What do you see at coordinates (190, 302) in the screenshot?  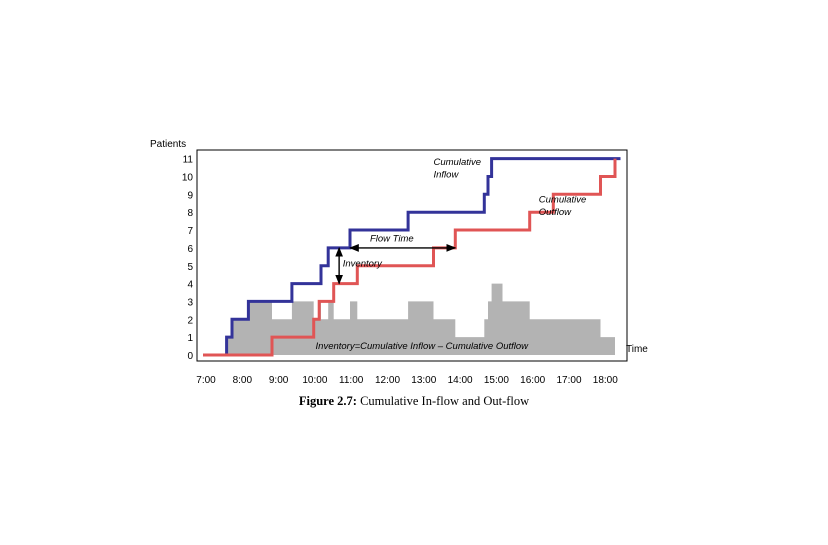 I see `y-tick-label: 3` at bounding box center [190, 302].